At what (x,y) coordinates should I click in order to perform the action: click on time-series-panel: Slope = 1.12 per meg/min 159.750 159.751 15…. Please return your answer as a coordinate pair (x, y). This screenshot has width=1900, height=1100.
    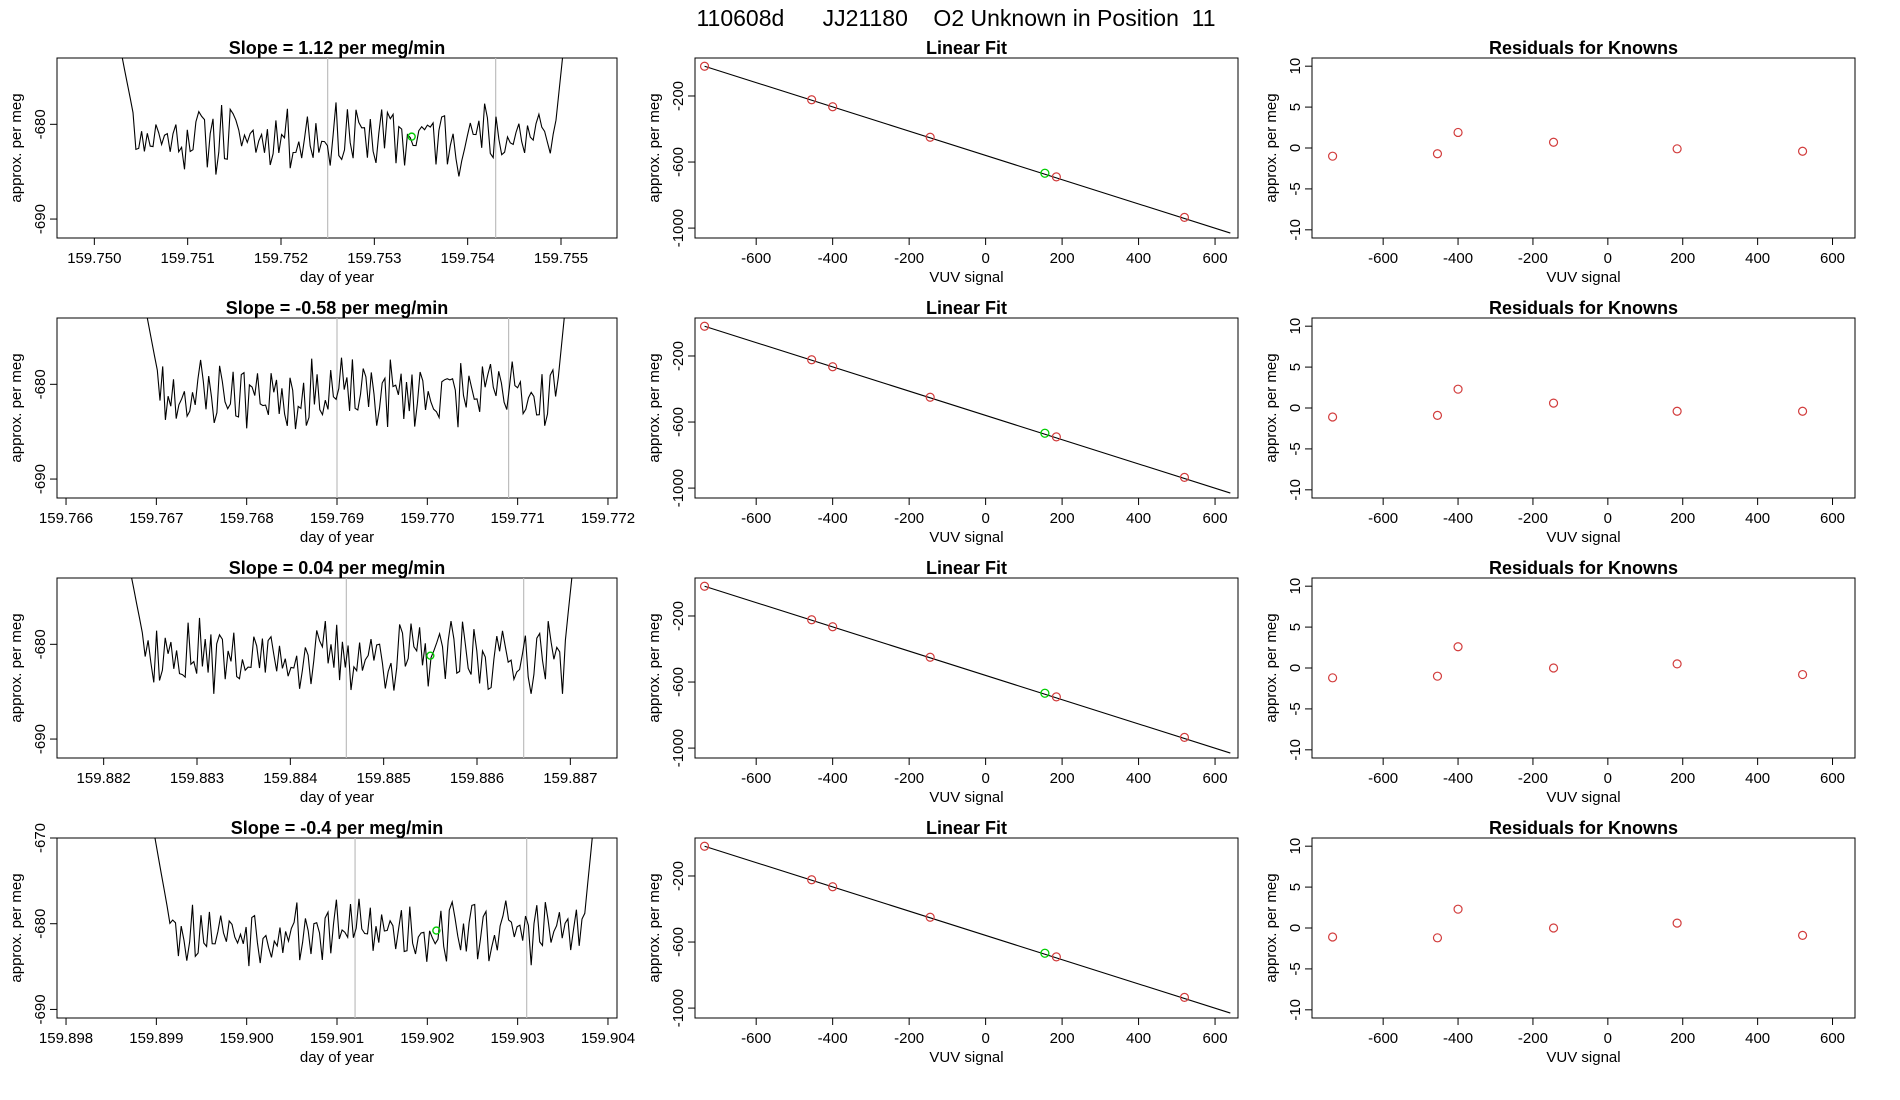
    Looking at the image, I should click on (313, 162).